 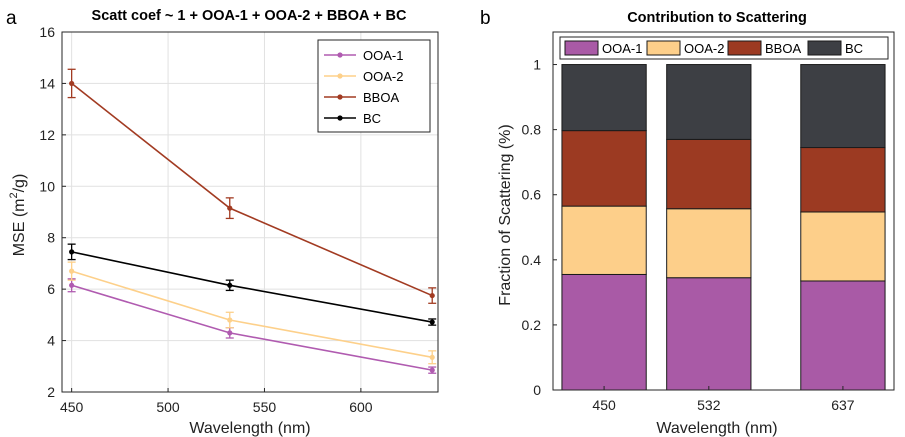 What do you see at coordinates (265, 407) in the screenshot?
I see `x-tick-label: 550` at bounding box center [265, 407].